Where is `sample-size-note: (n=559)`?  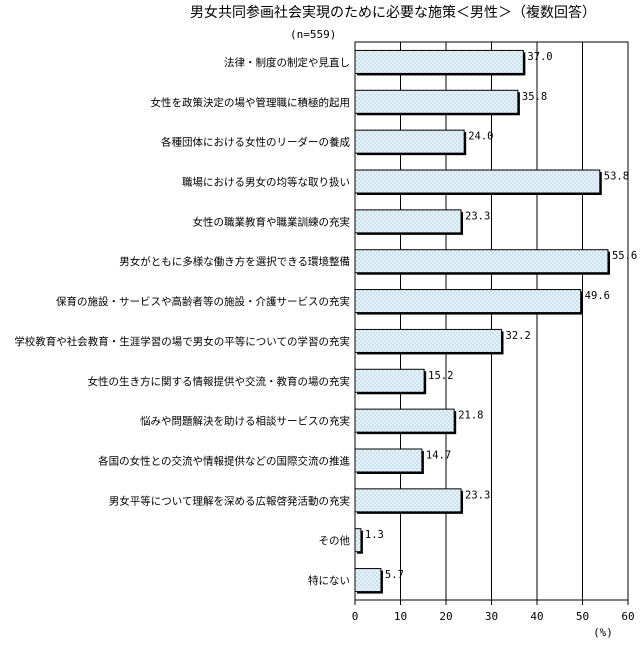 sample-size-note: (n=559) is located at coordinates (313, 34).